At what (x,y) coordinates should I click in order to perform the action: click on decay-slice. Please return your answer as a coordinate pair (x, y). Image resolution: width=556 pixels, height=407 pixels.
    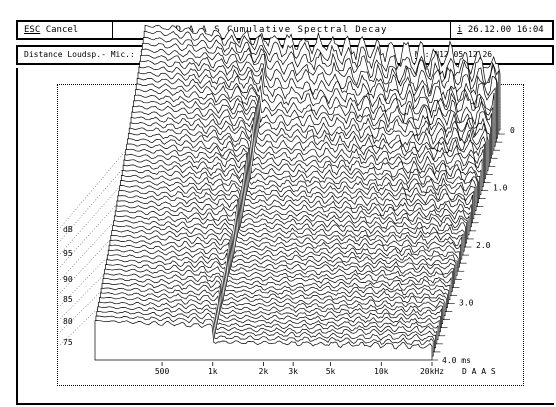
    Looking at the image, I should click on (263, 340).